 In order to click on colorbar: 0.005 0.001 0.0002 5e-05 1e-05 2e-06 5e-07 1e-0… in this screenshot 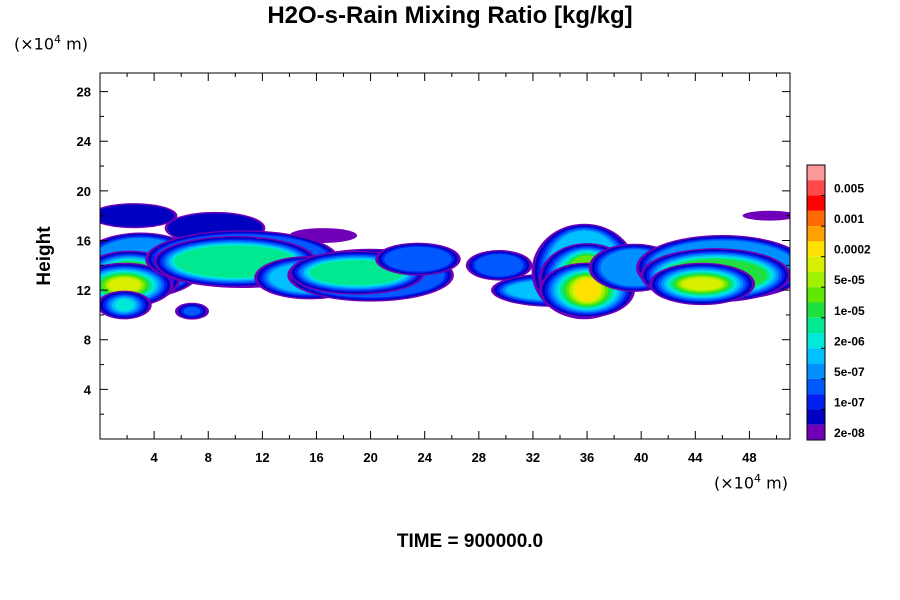, I will do `click(838, 302)`.